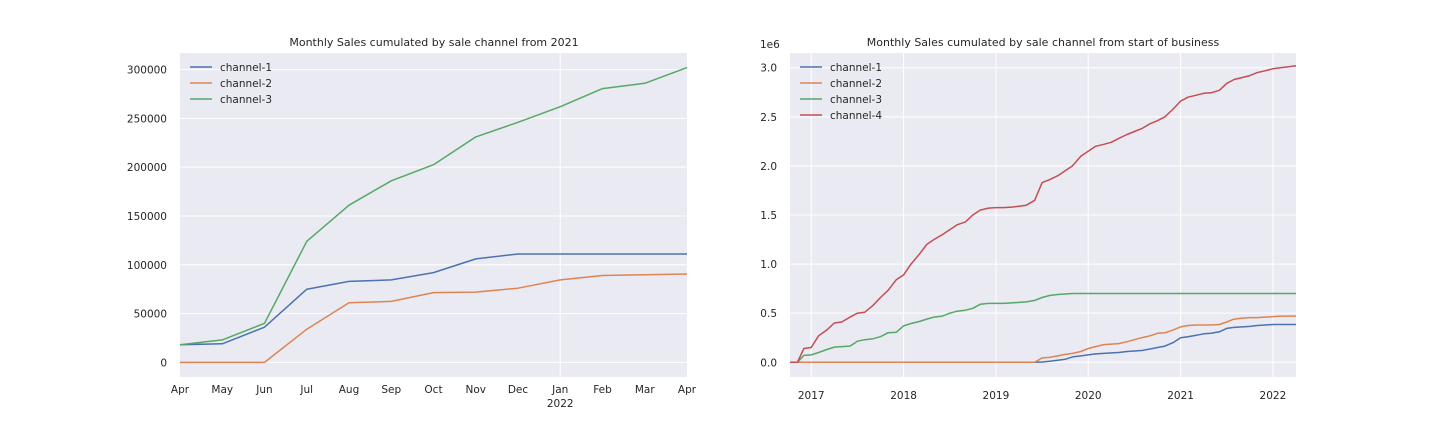  I want to click on x-tick-label: 2022, so click(1273, 396).